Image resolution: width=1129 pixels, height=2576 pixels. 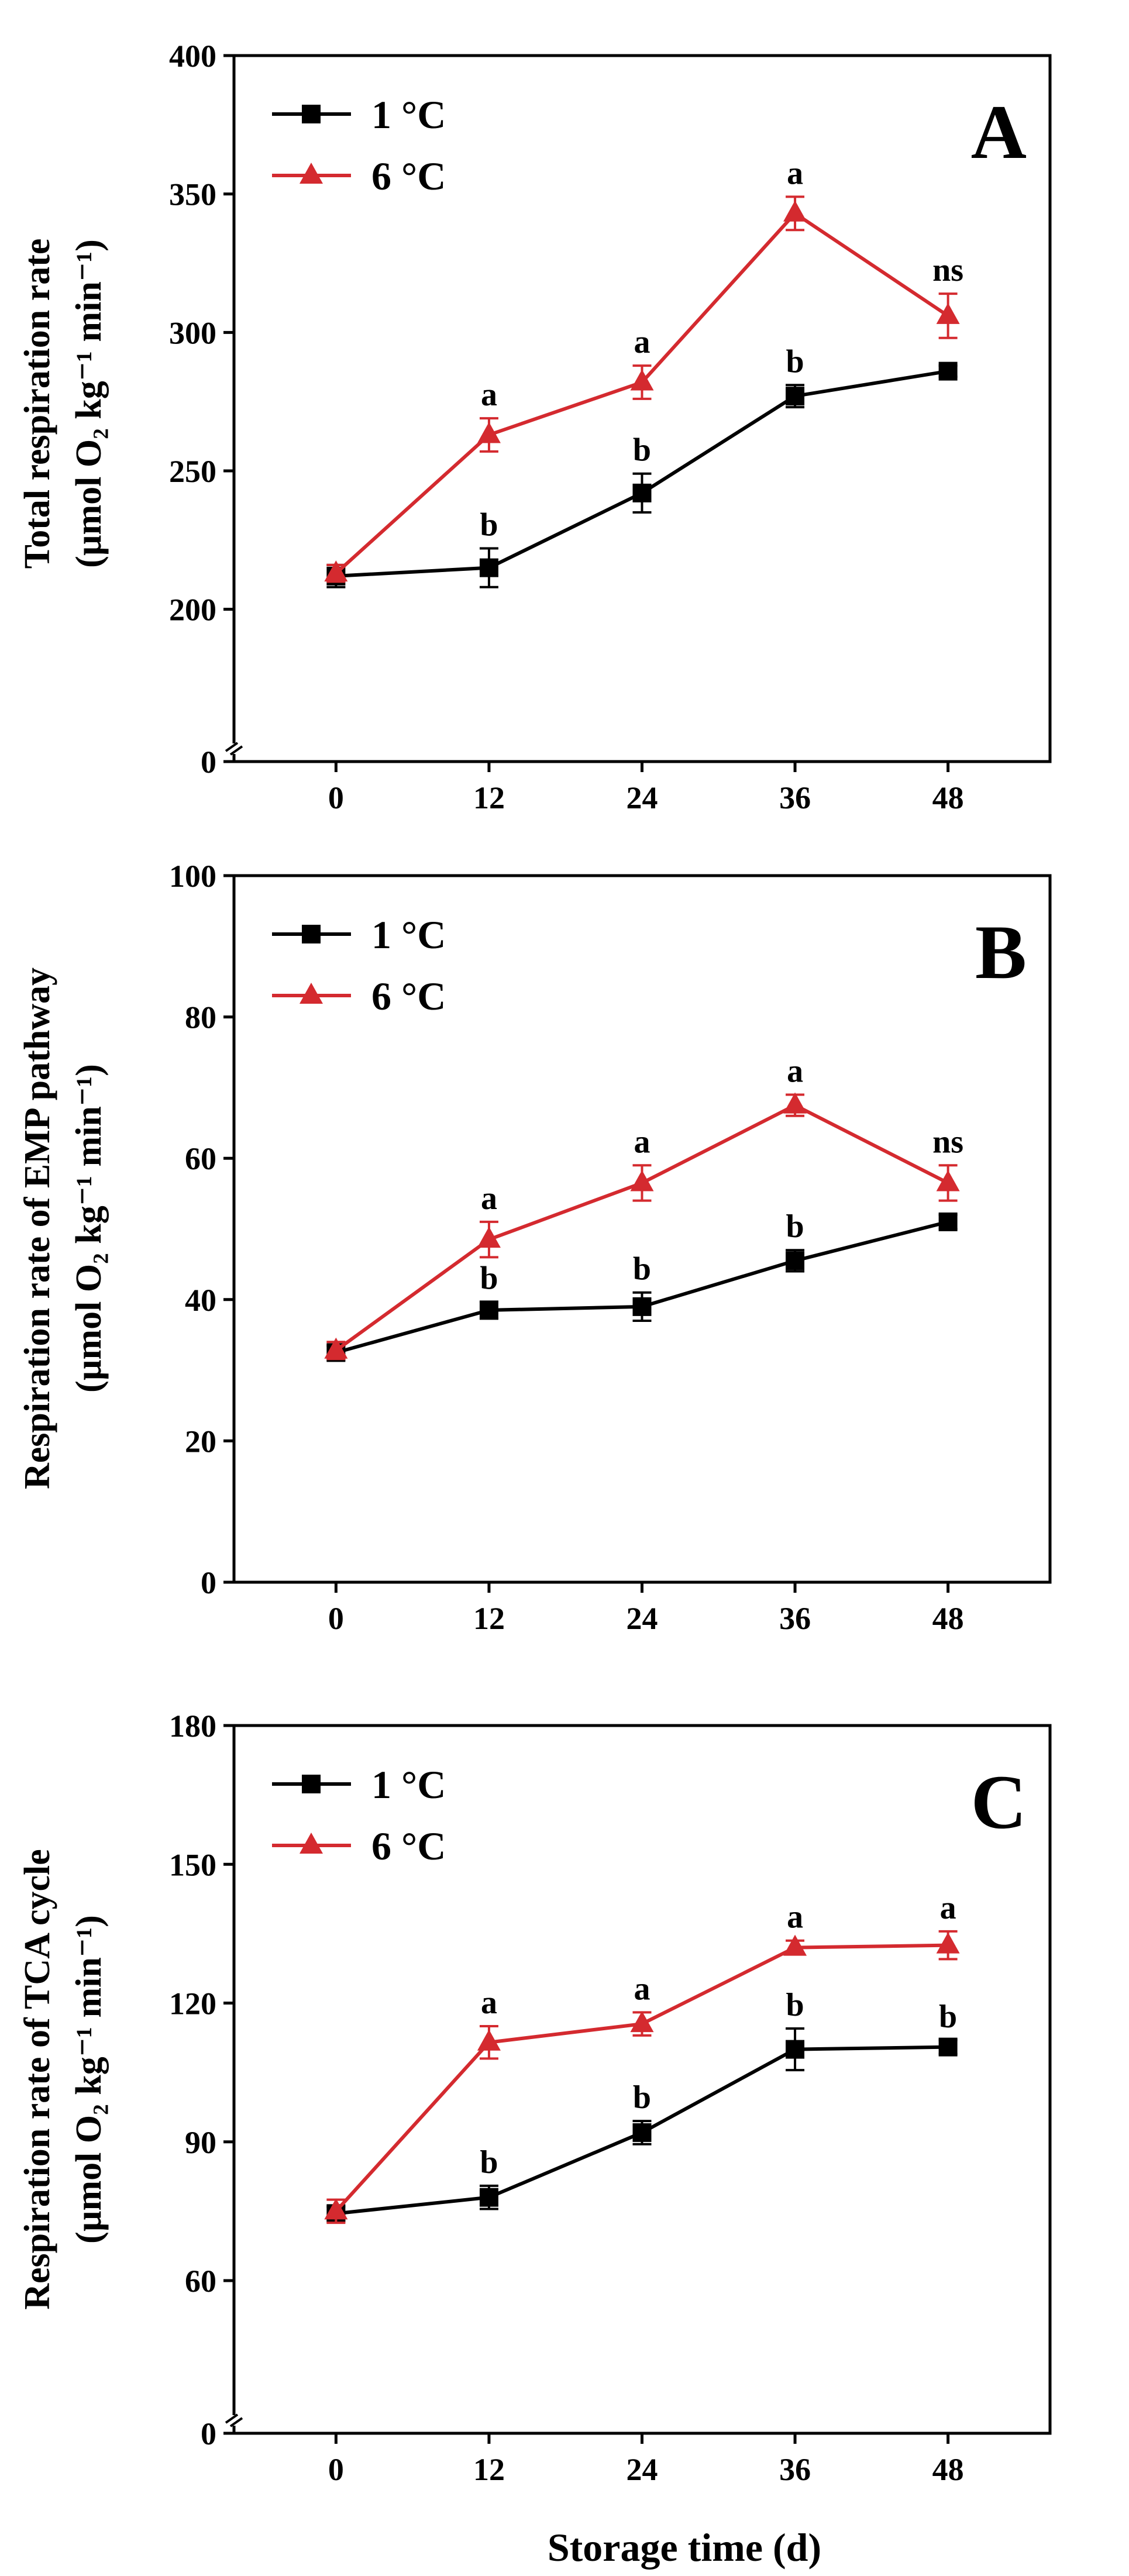 I want to click on y-tick-label: 120, so click(x=192, y=2003).